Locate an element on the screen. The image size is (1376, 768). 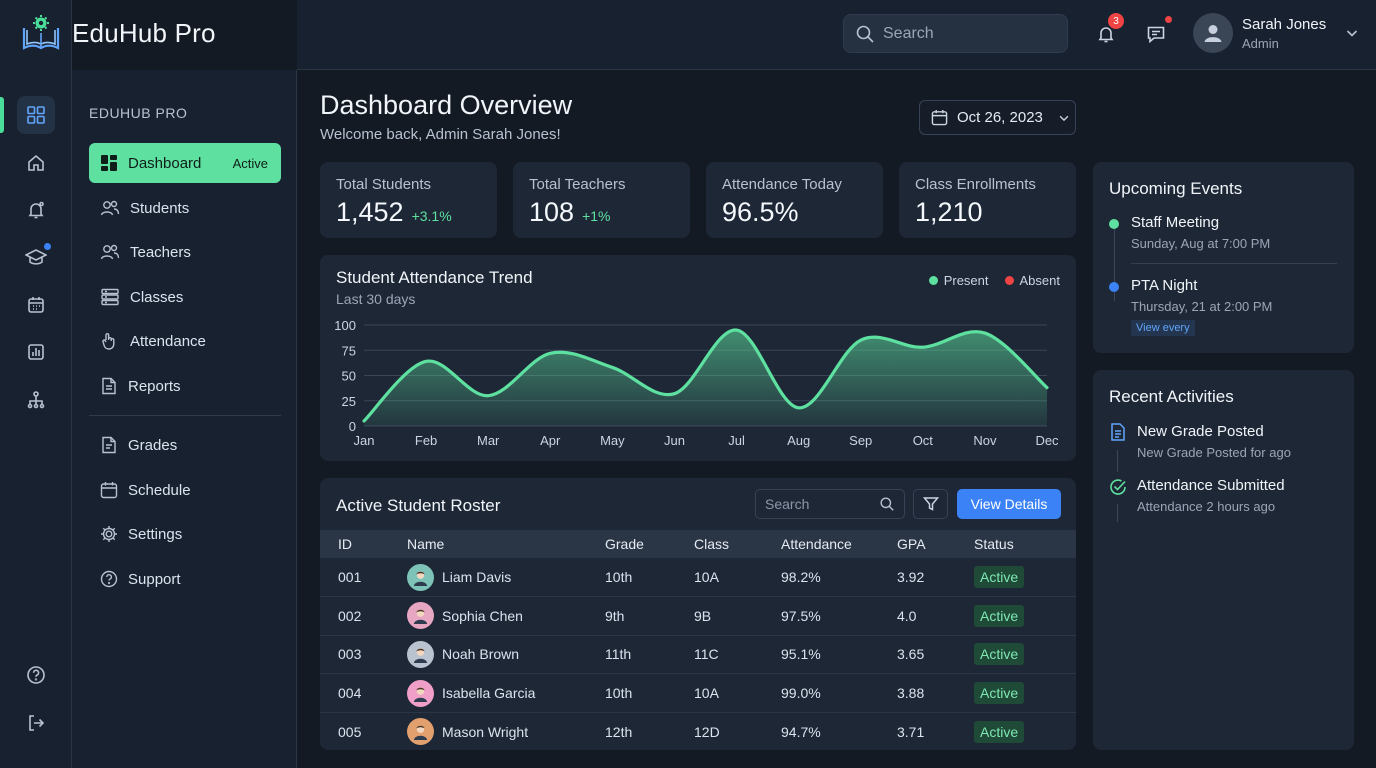
cell-gpa: 3.88 is located at coordinates (935, 693).